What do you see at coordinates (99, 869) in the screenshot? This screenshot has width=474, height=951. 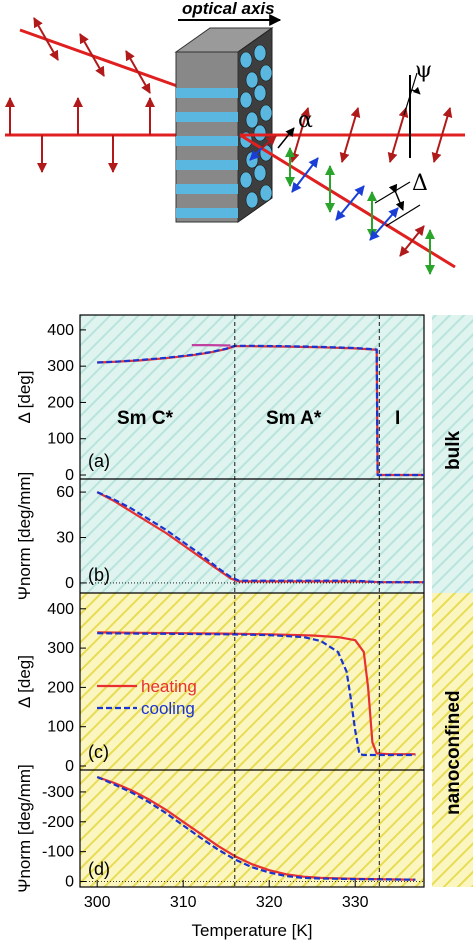 I see `panel-label: (d)` at bounding box center [99, 869].